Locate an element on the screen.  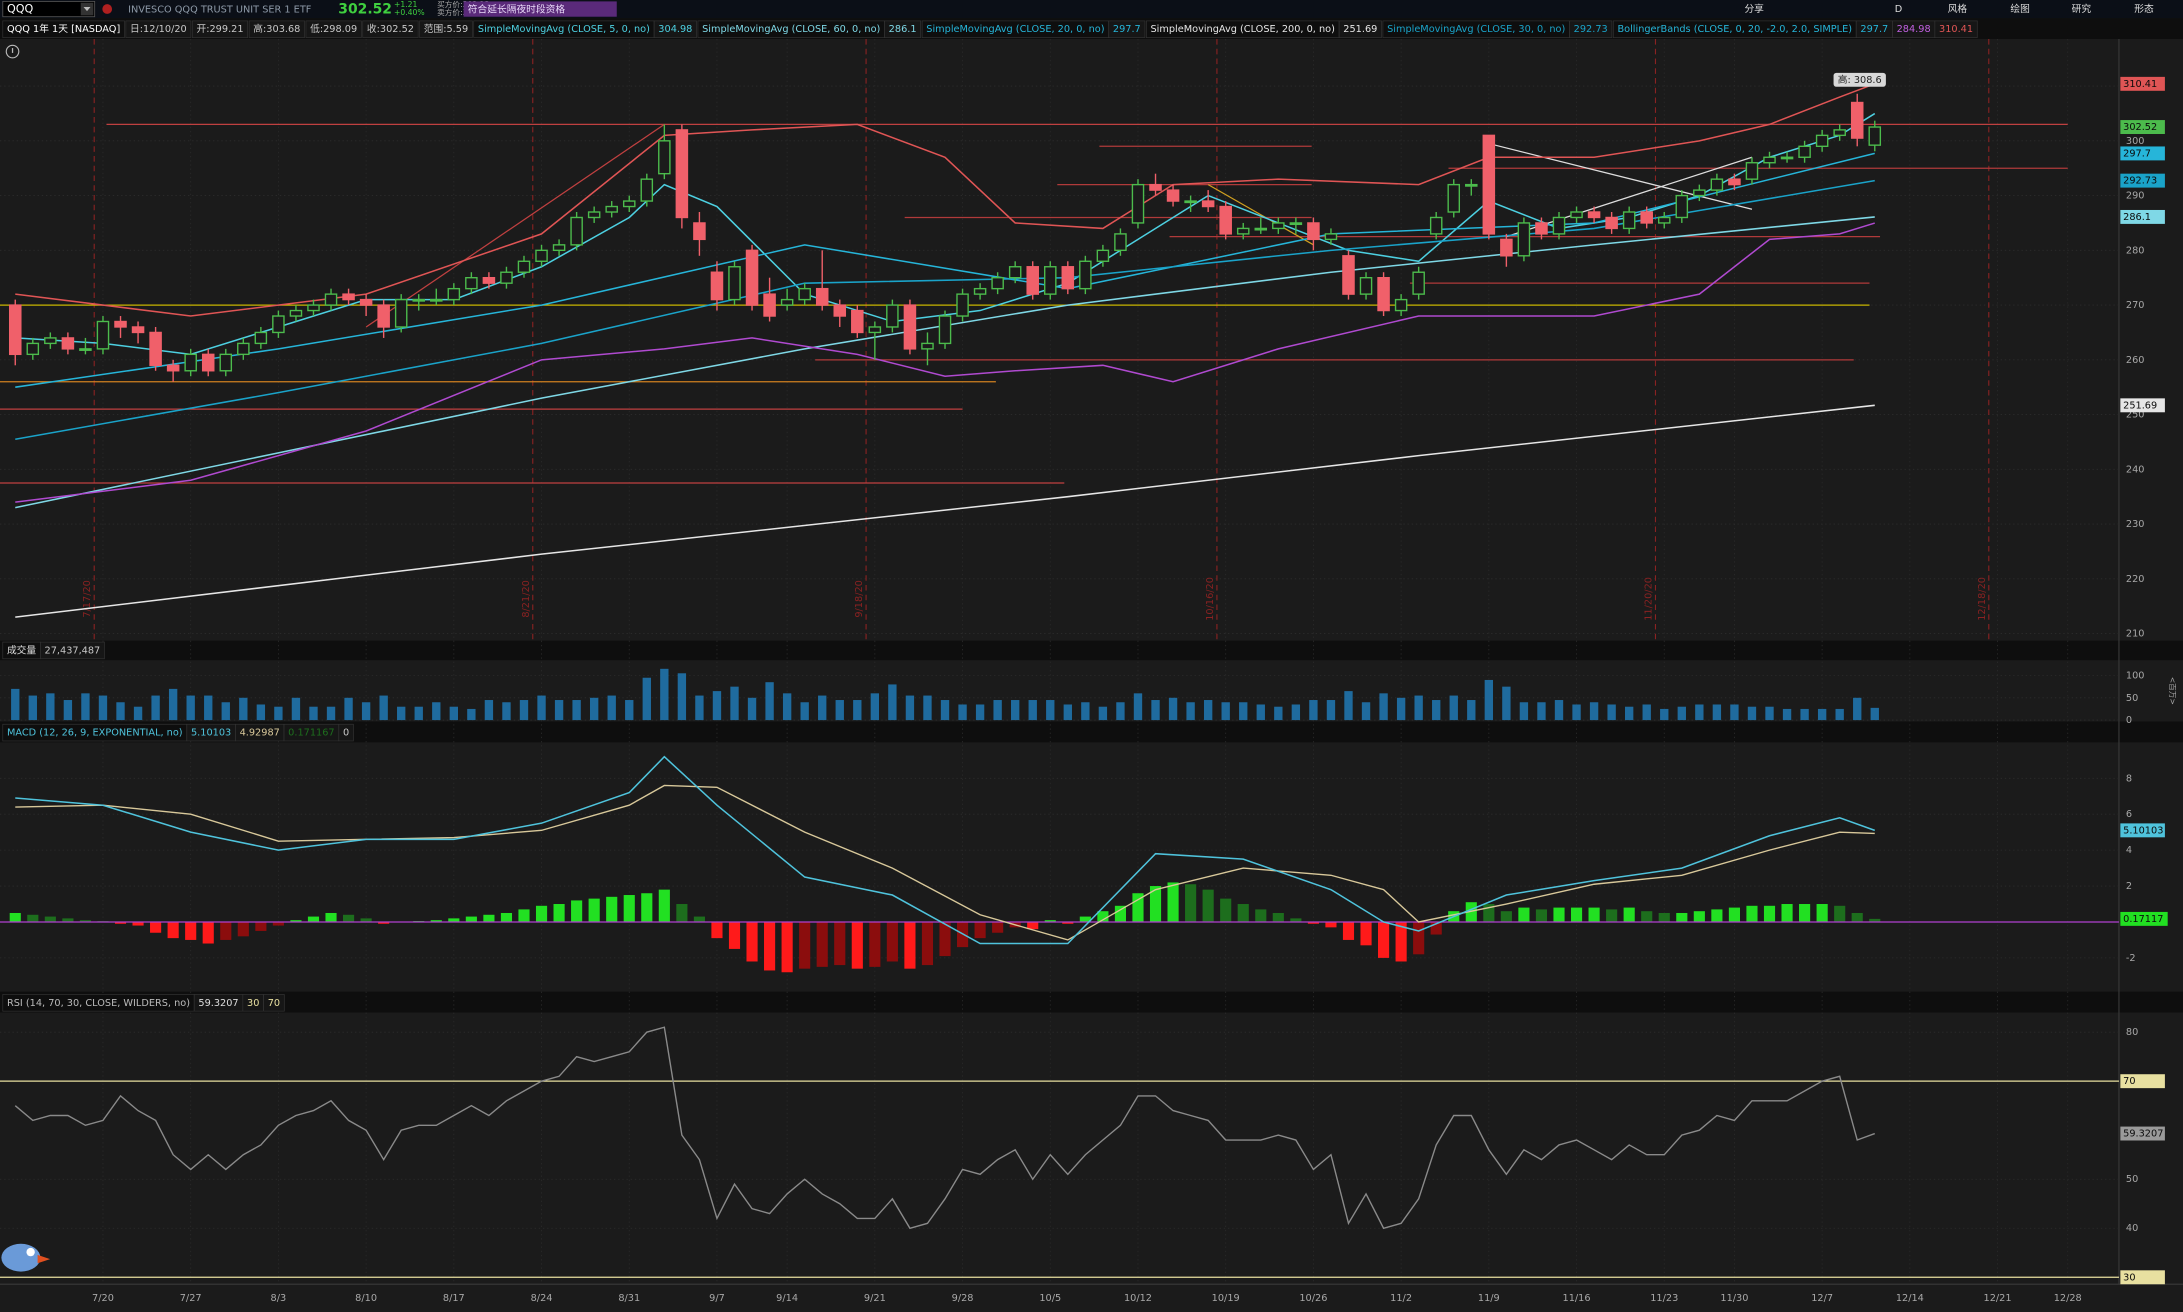
study-value: 304.98 is located at coordinates (675, 29).